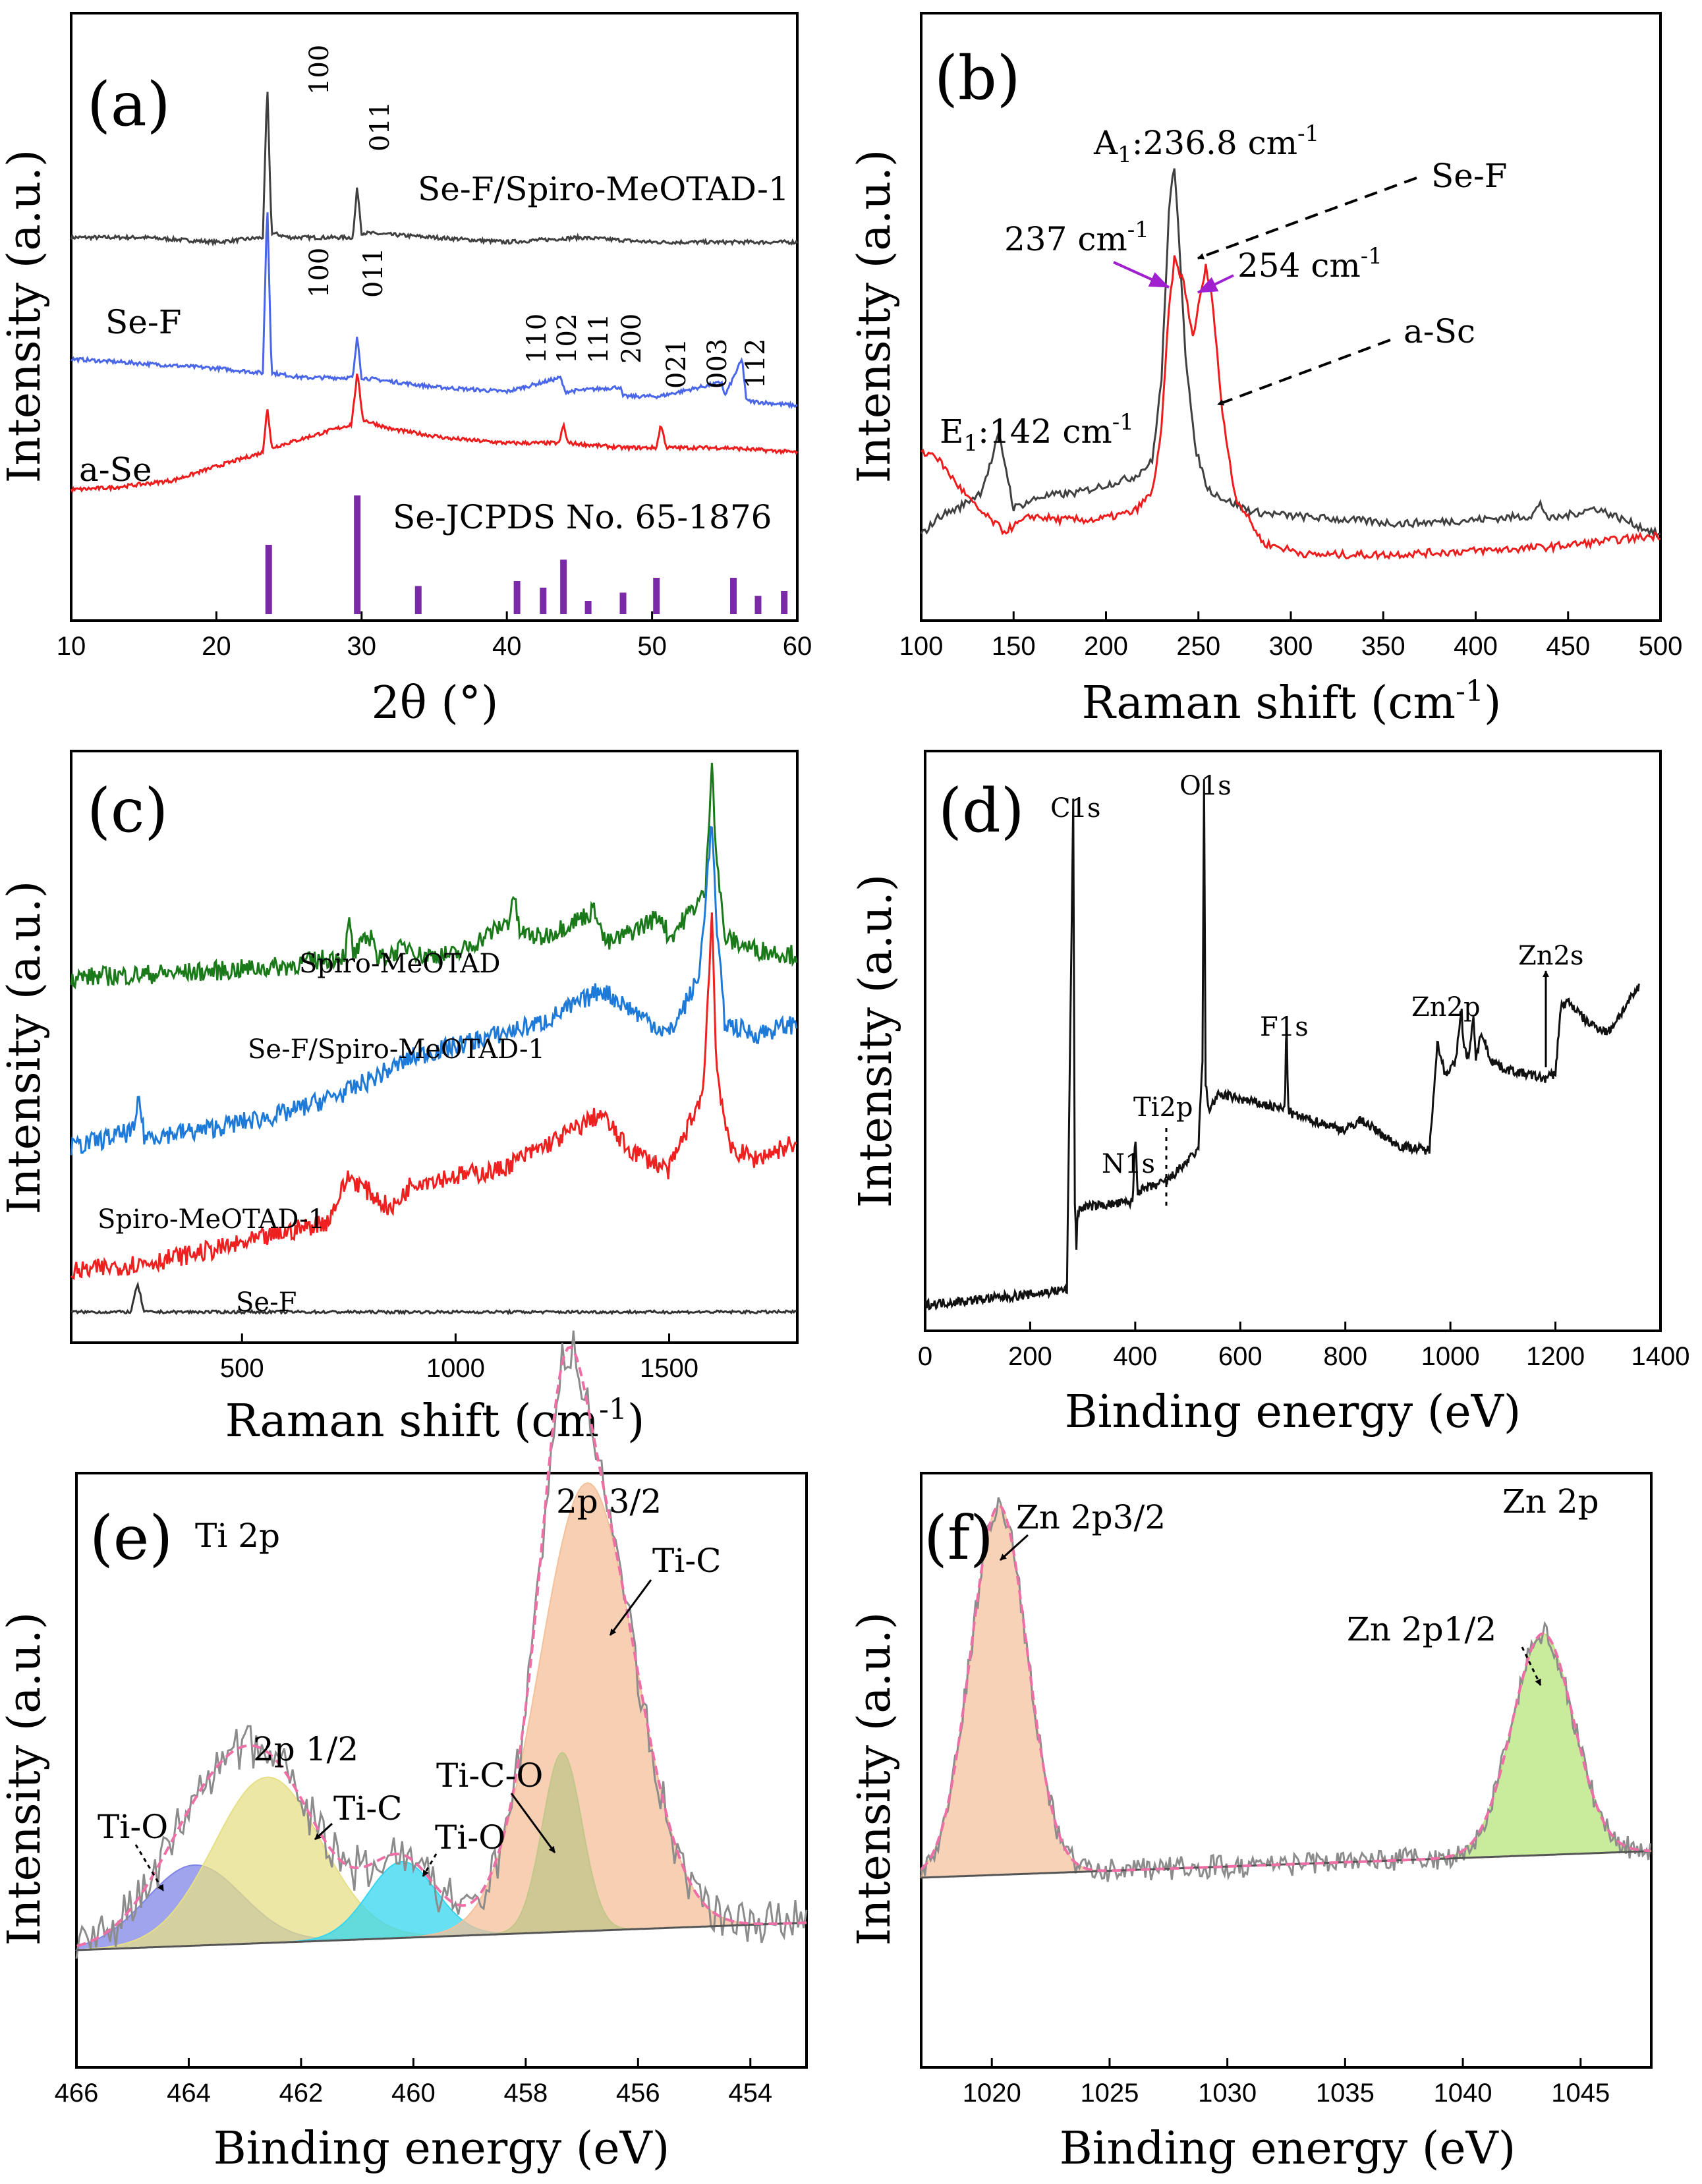 This screenshot has height=2184, width=1702. Describe the element at coordinates (1076, 237) in the screenshot. I see `panel-b-237-label: 237 cm-1` at that location.